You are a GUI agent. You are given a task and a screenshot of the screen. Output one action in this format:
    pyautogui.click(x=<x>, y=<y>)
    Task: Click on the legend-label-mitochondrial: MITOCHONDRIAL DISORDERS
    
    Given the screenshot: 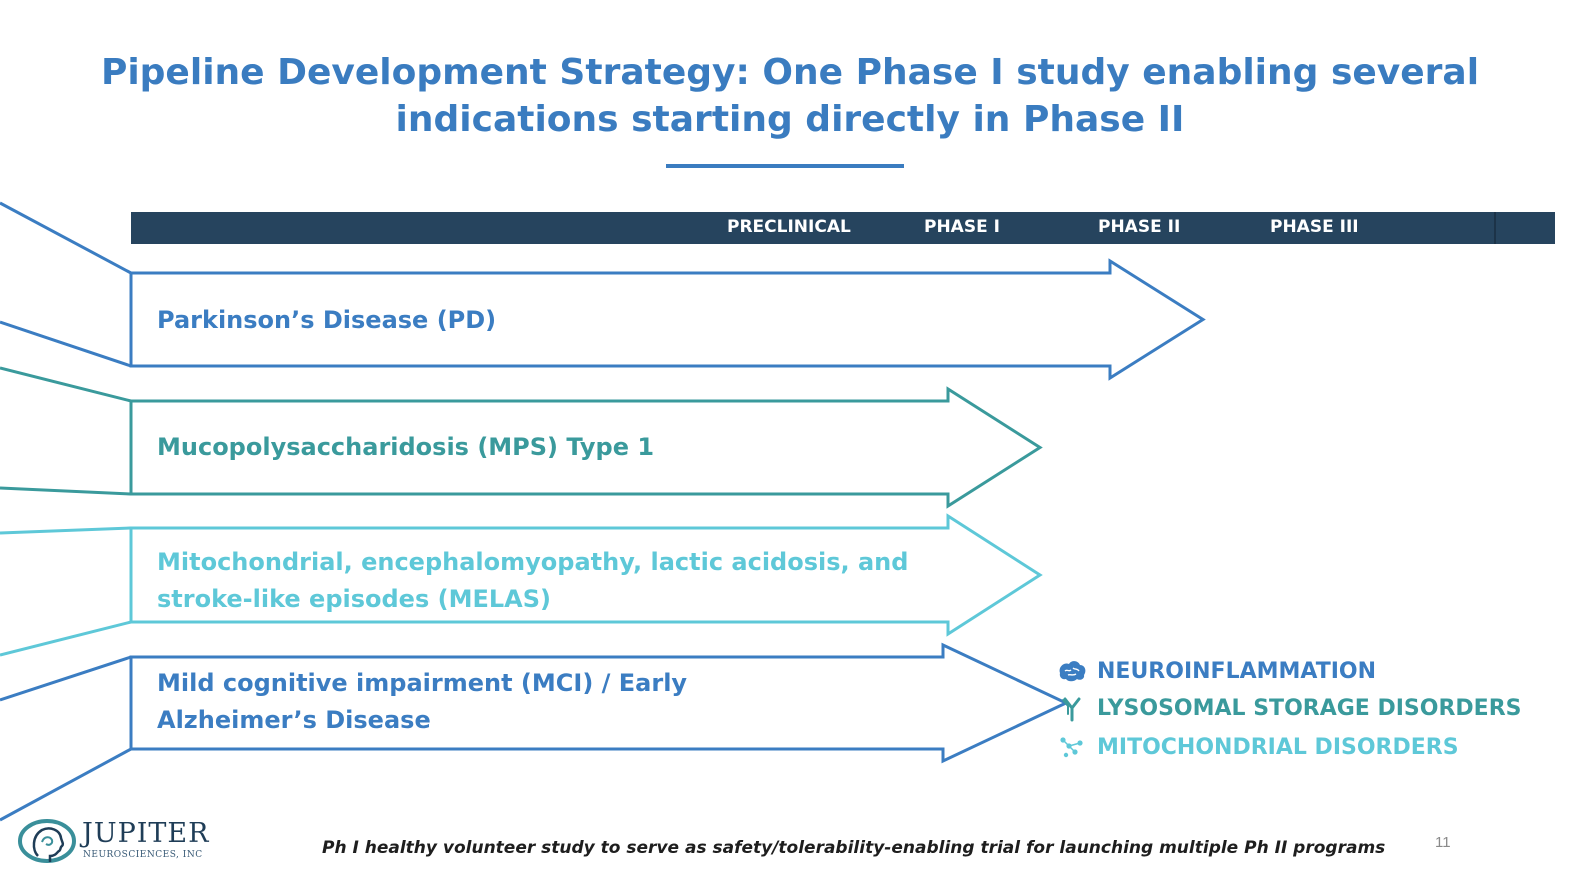 What is the action you would take?
    pyautogui.click(x=1278, y=747)
    